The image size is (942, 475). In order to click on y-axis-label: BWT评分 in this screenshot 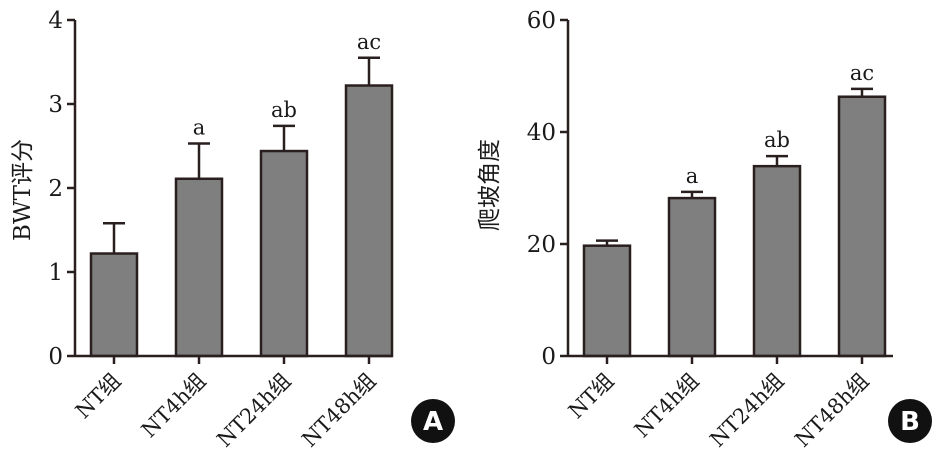, I will do `click(23, 190)`.